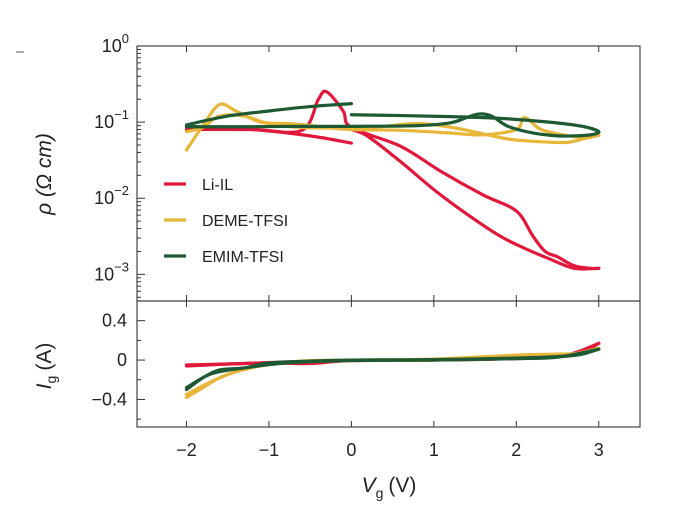 The width and height of the screenshot is (678, 508). Describe the element at coordinates (243, 257) in the screenshot. I see `legend-label-emim-tfsi: EMIM-TFSI` at that location.